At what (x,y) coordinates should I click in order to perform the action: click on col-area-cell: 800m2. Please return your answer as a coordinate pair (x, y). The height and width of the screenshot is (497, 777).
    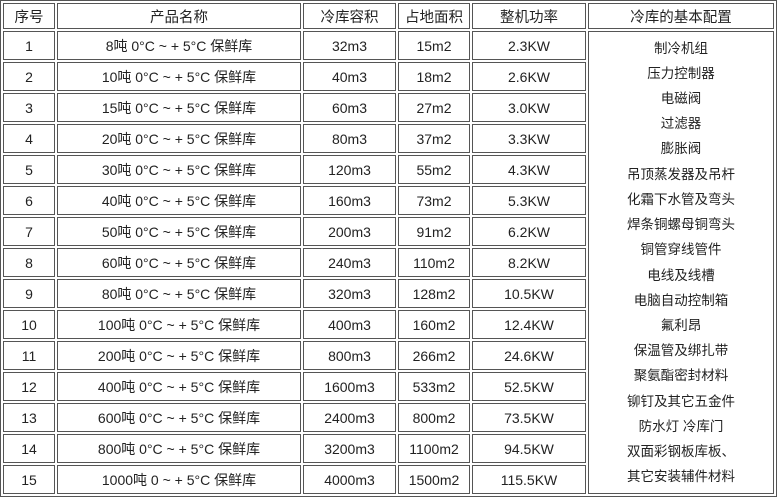
    Looking at the image, I should click on (434, 417).